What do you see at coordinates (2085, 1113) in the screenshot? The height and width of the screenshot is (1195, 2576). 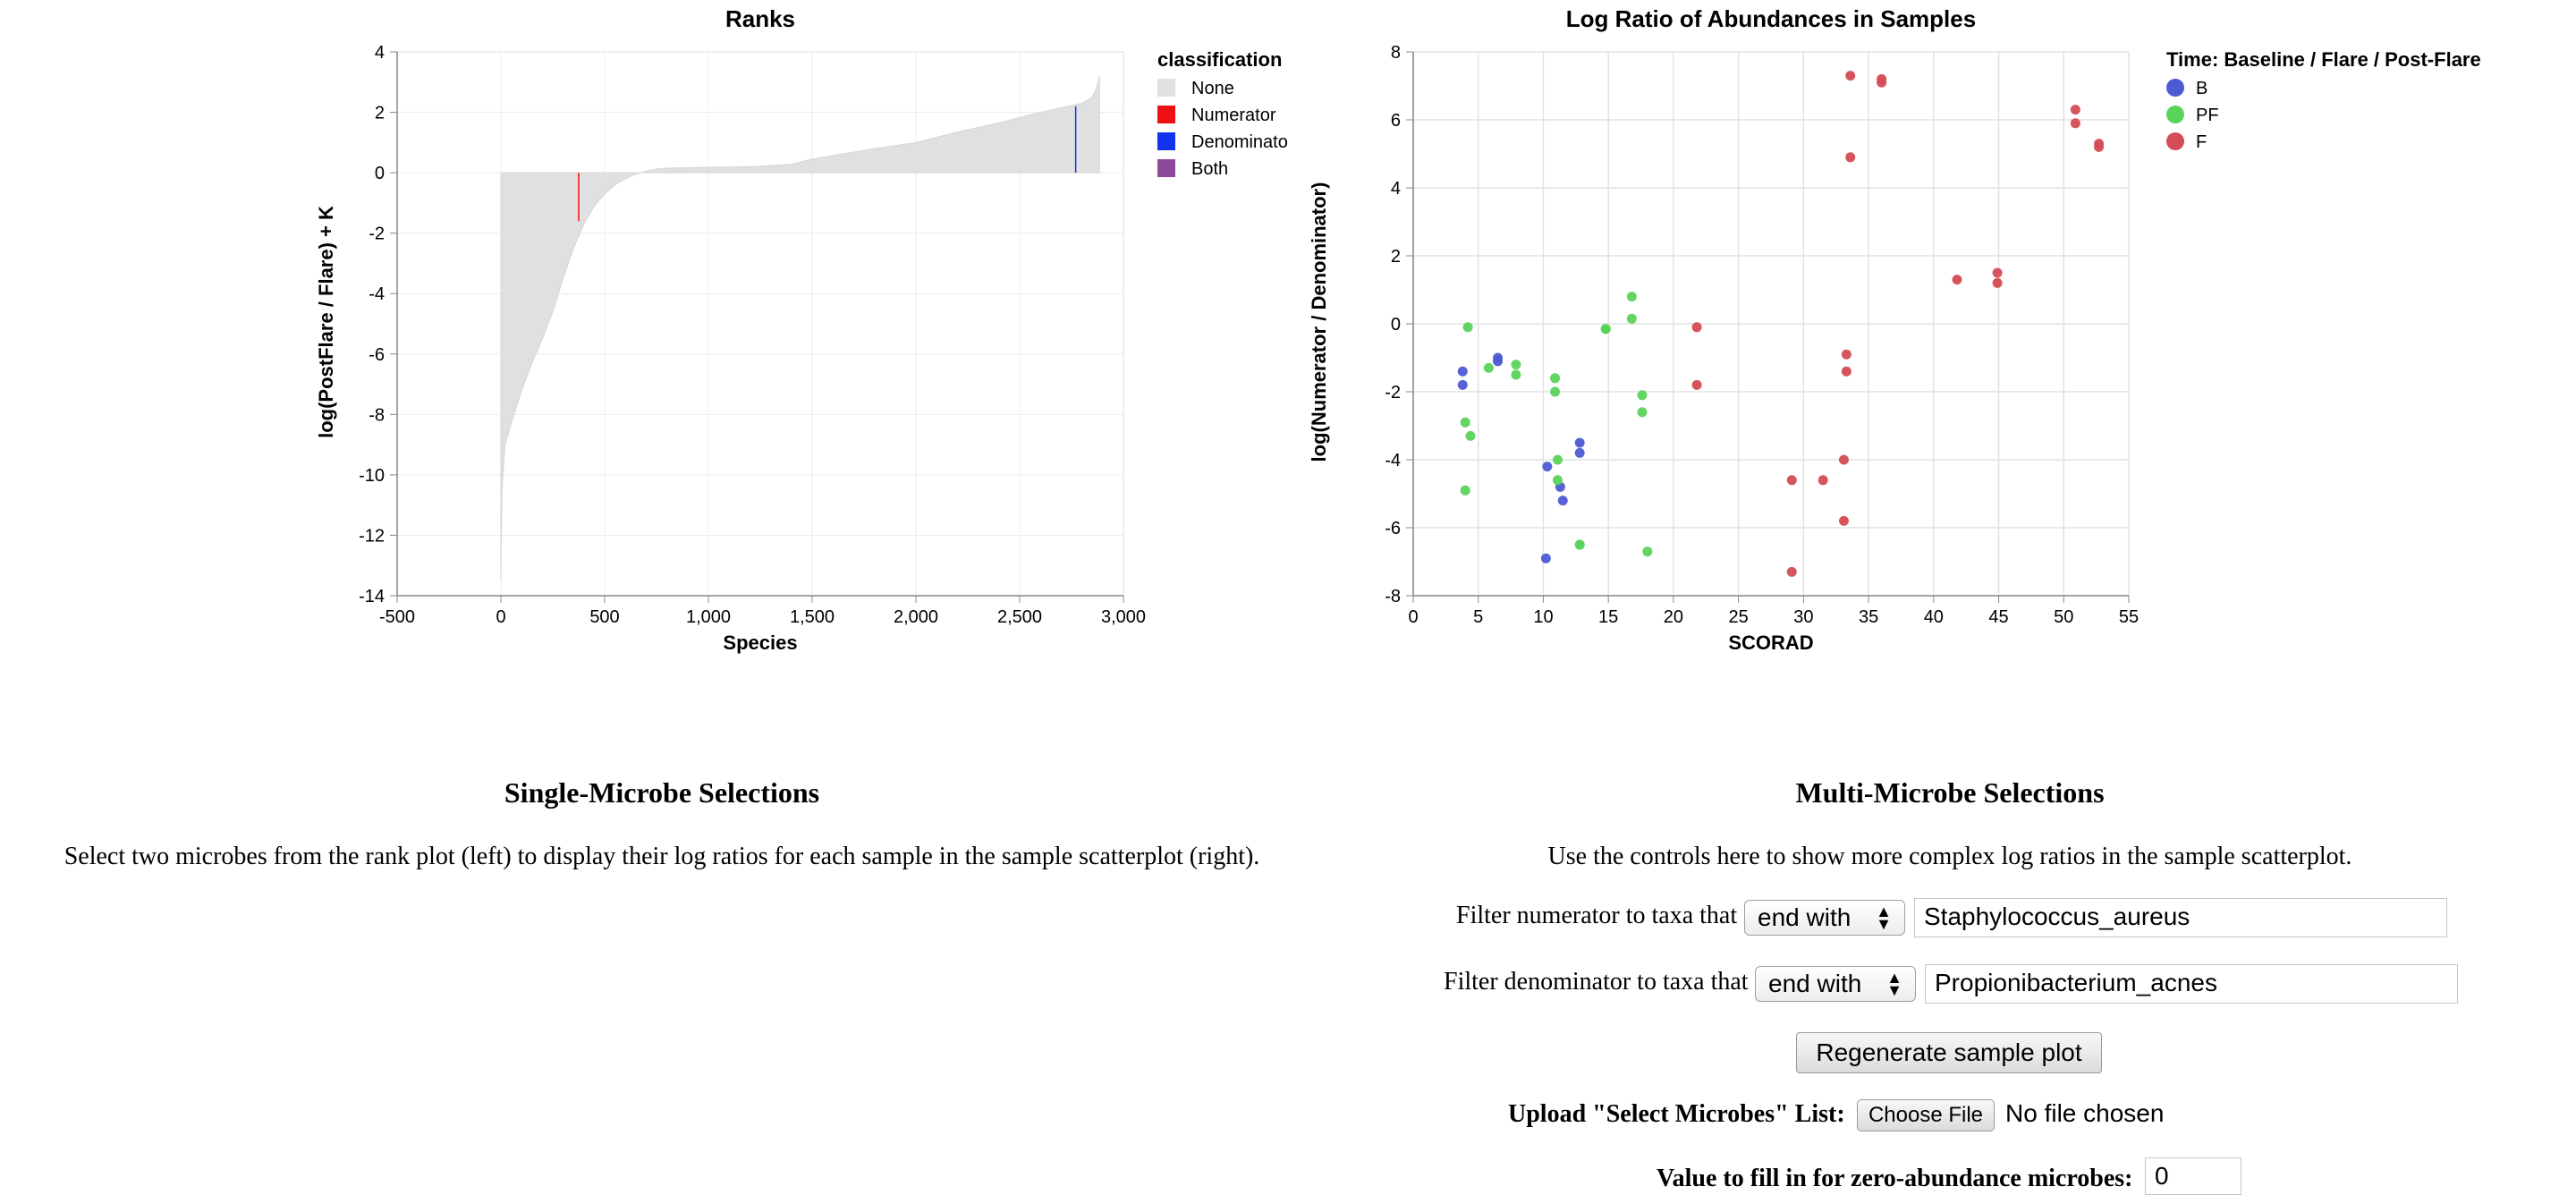 I see `no-file-chosen-text: No file chosen` at bounding box center [2085, 1113].